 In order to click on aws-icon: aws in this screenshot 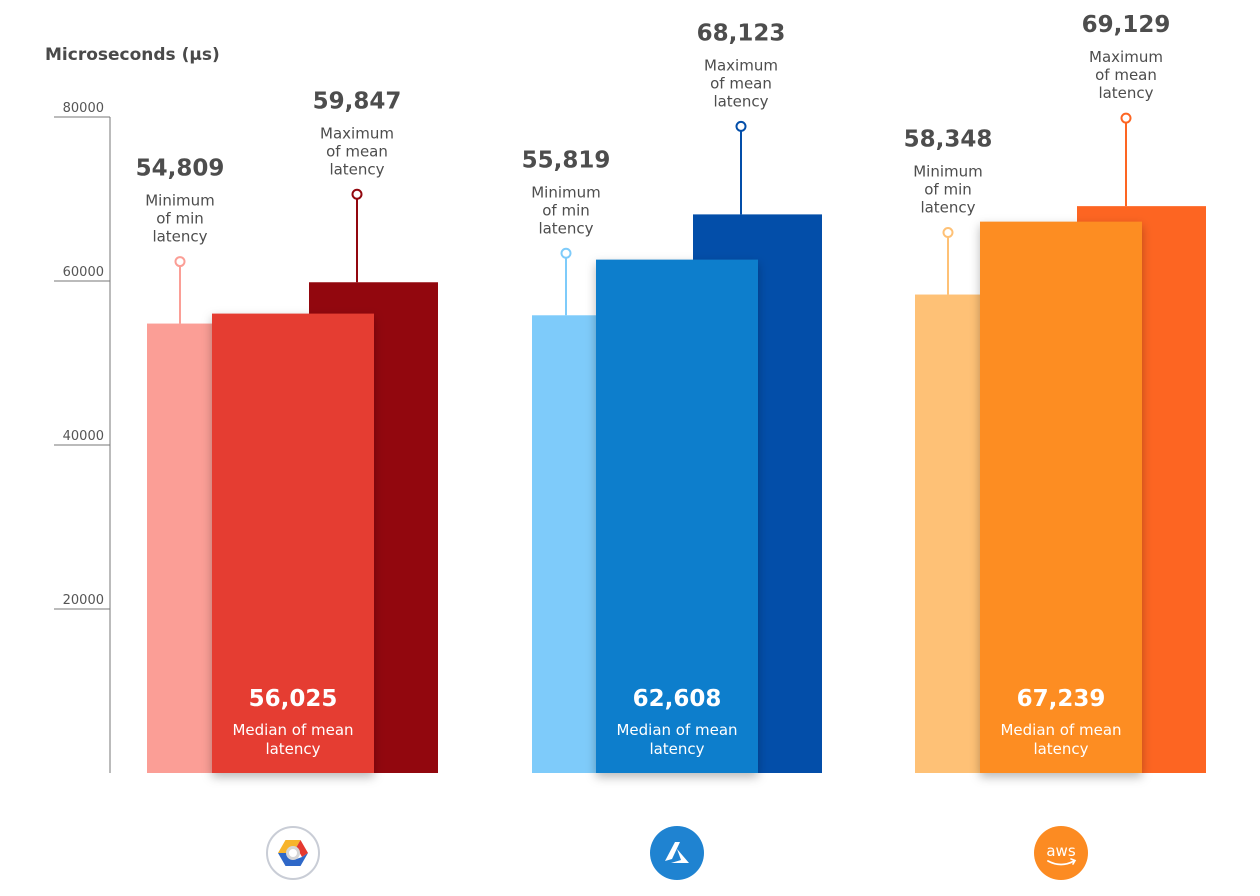, I will do `click(1061, 853)`.